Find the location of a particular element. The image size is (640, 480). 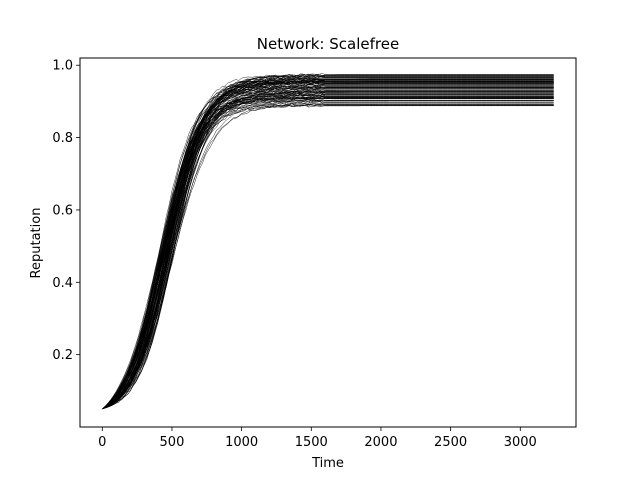

x-tick-label: 3000 is located at coordinates (520, 442).